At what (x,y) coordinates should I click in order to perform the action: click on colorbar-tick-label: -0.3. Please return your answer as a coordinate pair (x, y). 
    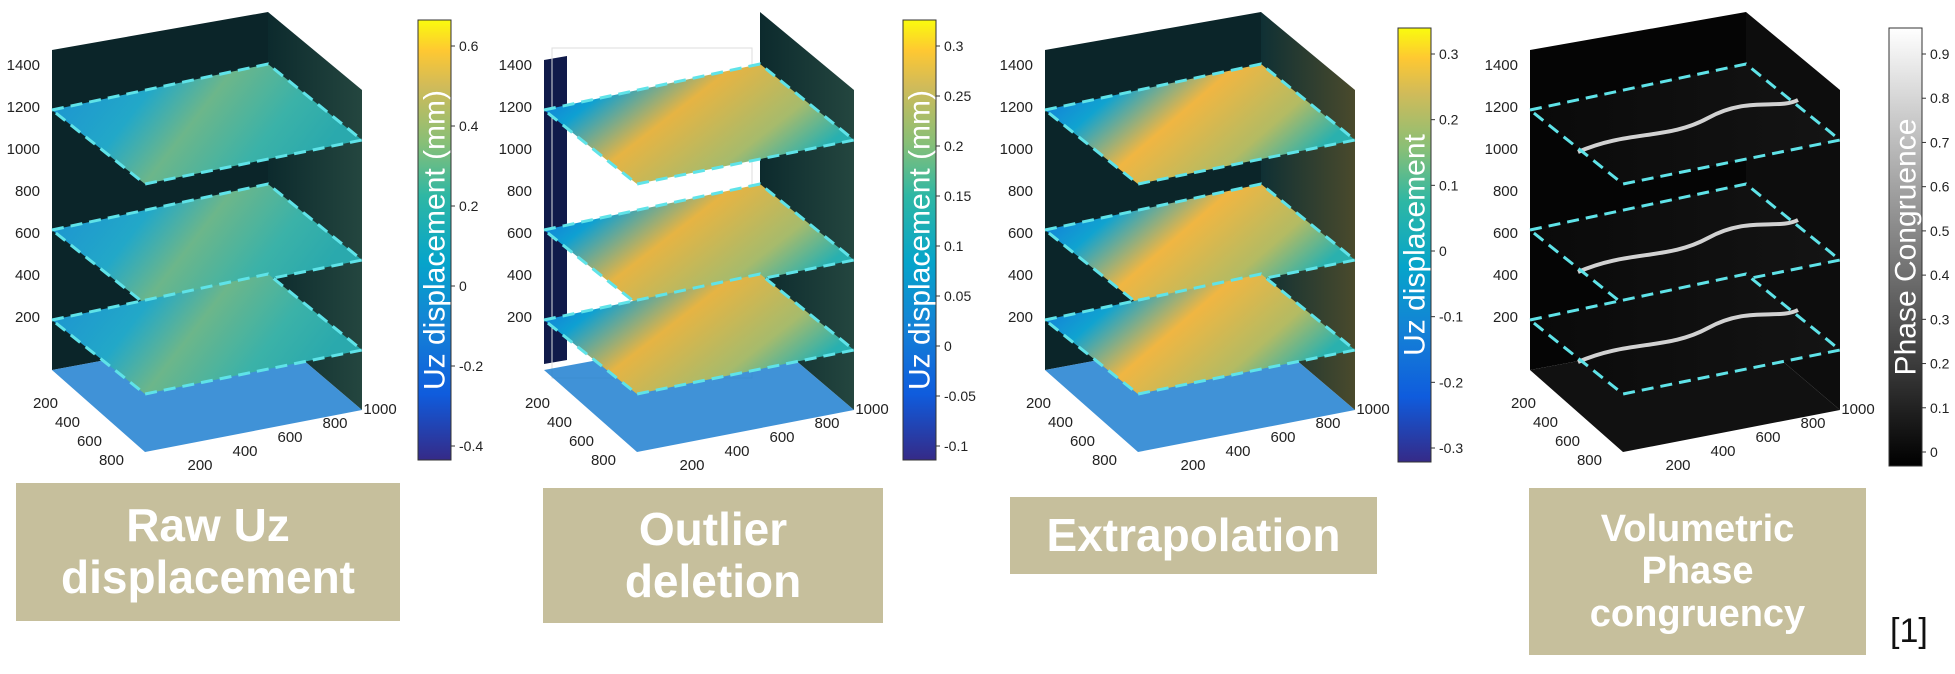
    Looking at the image, I should click on (1451, 448).